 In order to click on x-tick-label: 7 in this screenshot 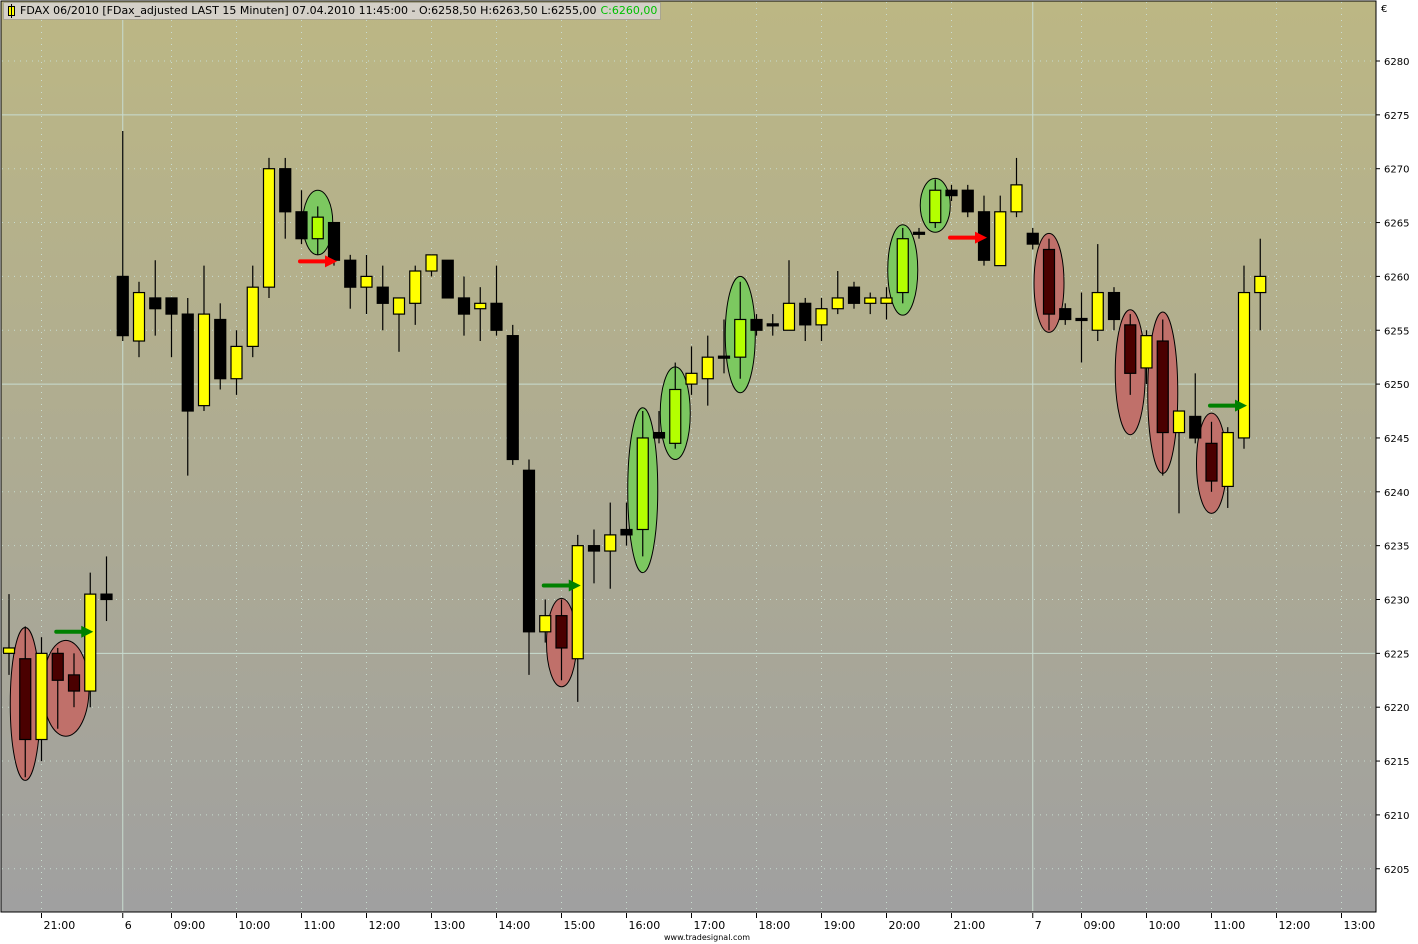, I will do `click(1038, 925)`.